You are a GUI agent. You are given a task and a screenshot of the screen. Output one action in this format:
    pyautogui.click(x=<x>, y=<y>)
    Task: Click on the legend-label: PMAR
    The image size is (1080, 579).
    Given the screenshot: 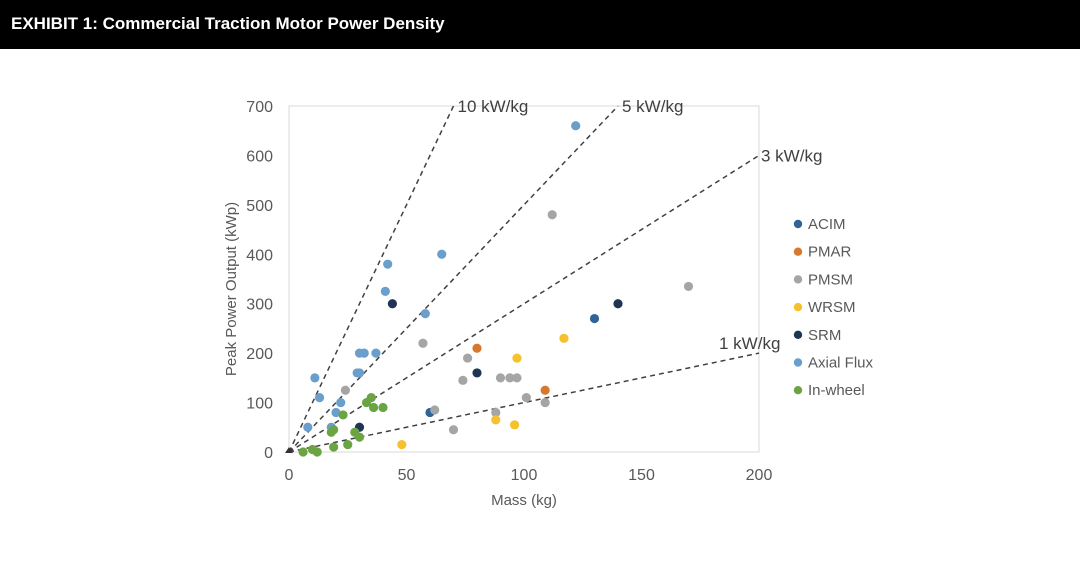 What is the action you would take?
    pyautogui.click(x=830, y=252)
    